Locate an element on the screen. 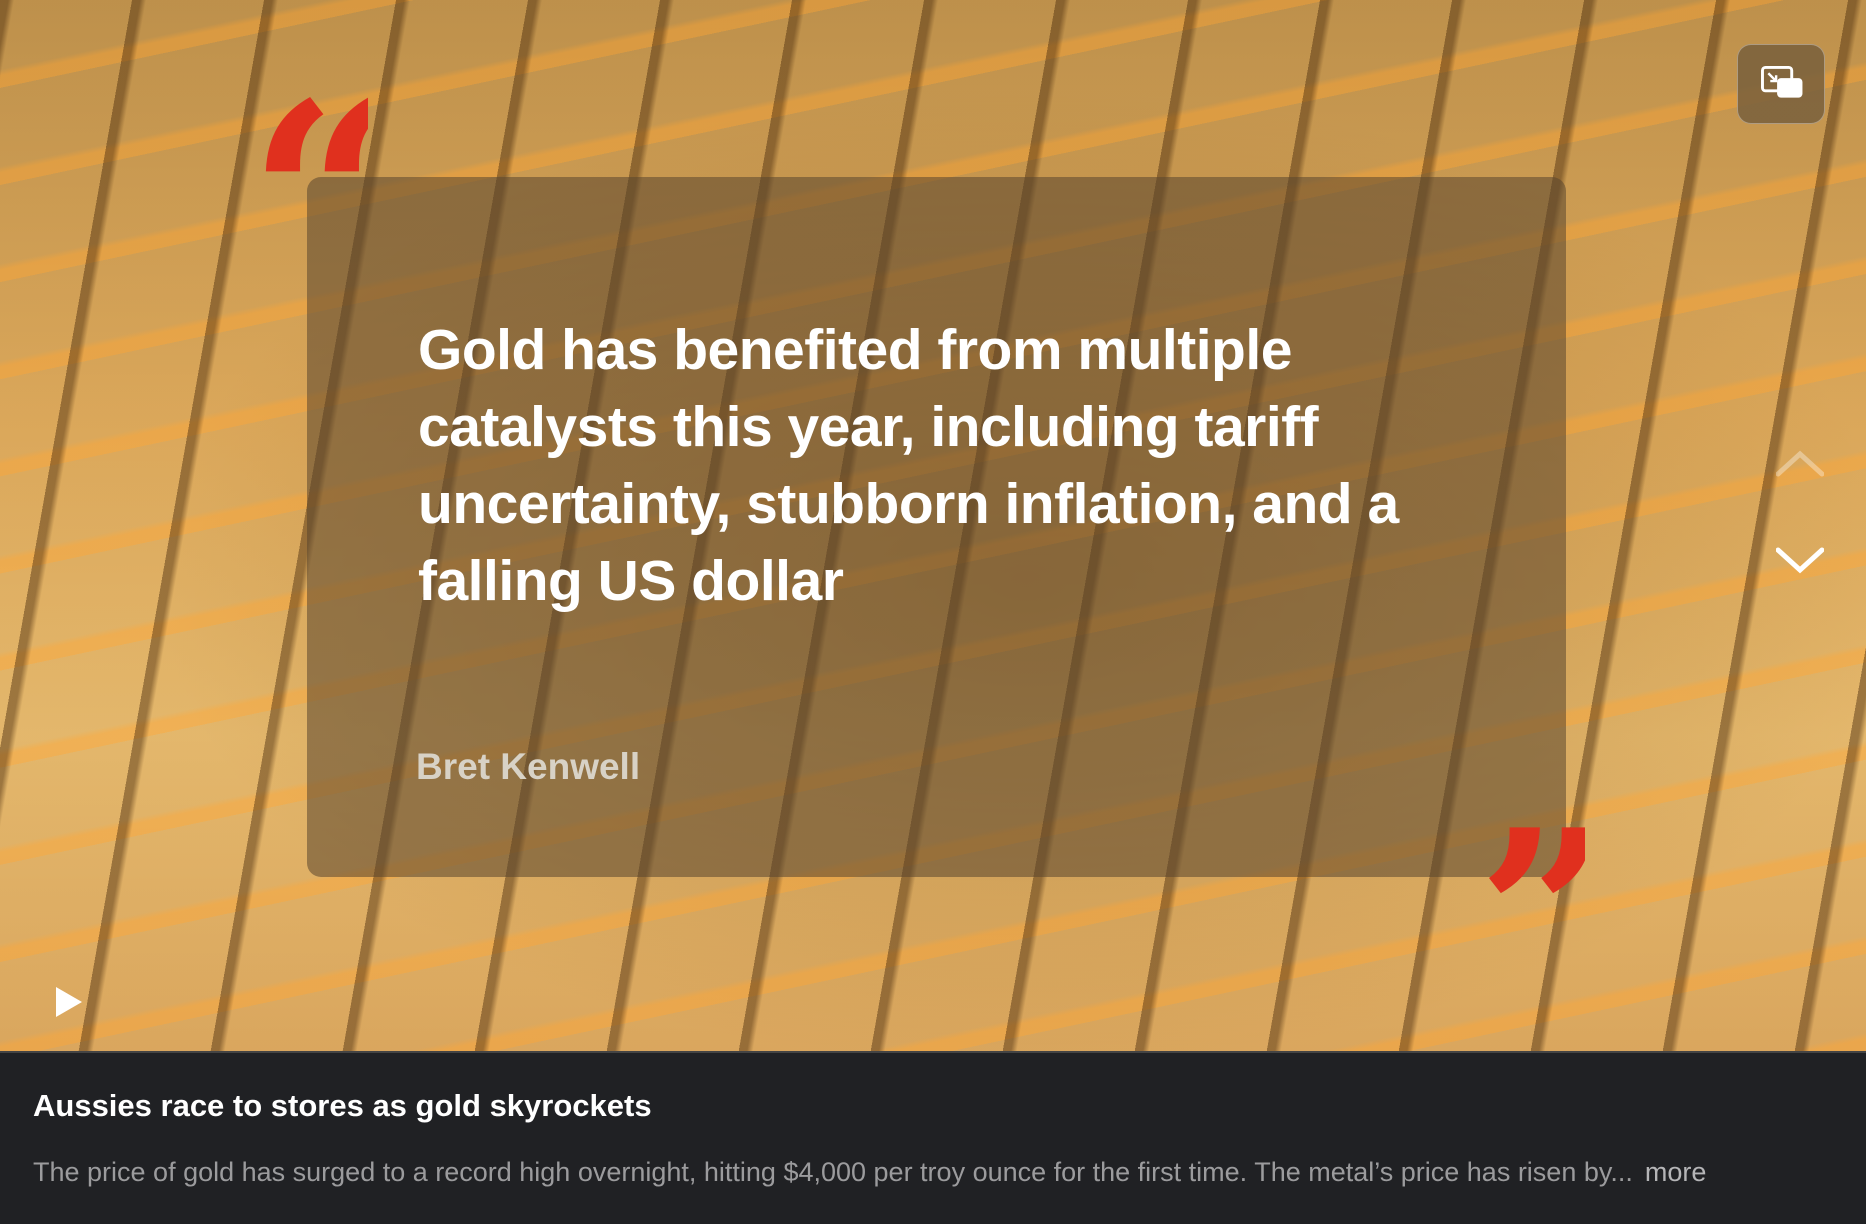 The width and height of the screenshot is (1866, 1224). chevron-up-icon is located at coordinates (1800, 464).